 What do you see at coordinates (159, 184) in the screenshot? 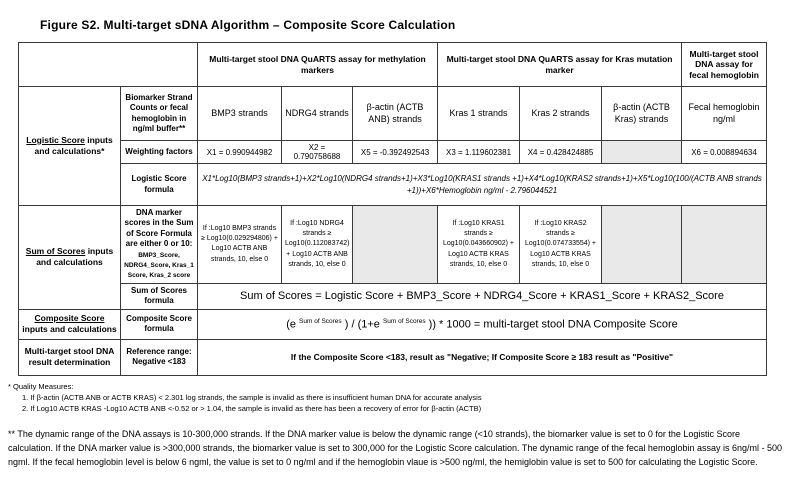
I see `row-header-logistic-formula: Logistic Score formula` at bounding box center [159, 184].